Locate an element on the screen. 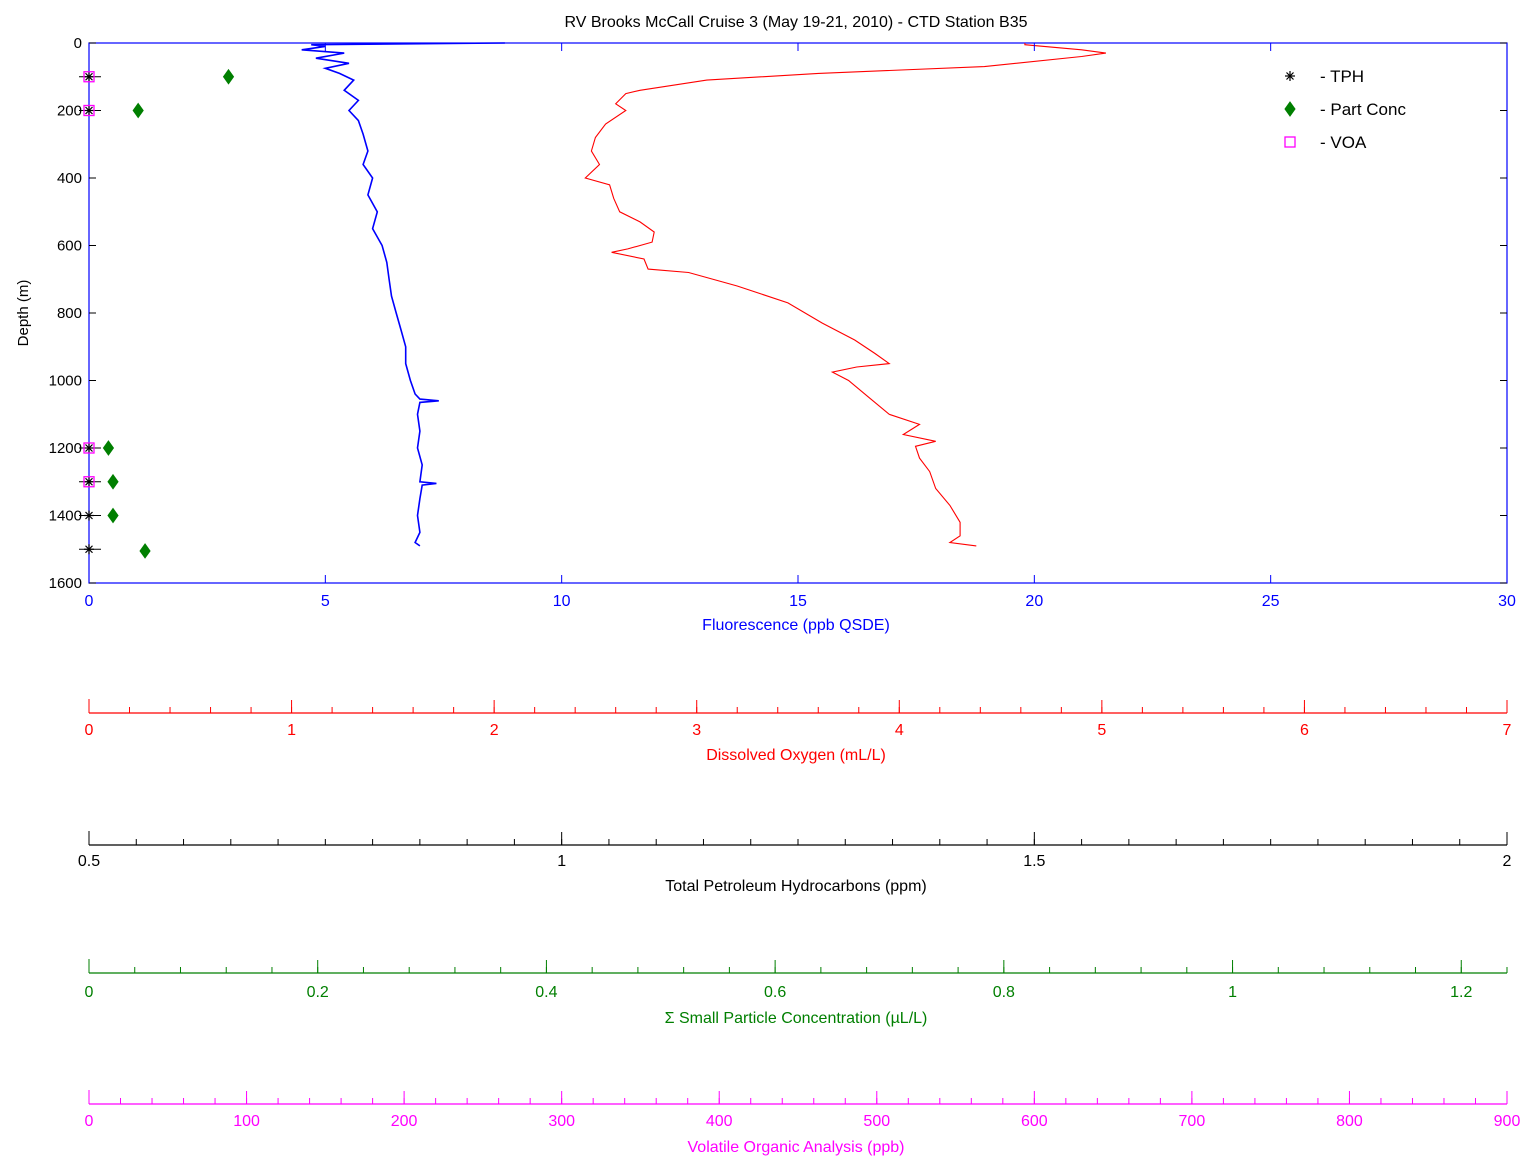 The width and height of the screenshot is (1524, 1158). x-tick-label: 200 is located at coordinates (404, 1121).